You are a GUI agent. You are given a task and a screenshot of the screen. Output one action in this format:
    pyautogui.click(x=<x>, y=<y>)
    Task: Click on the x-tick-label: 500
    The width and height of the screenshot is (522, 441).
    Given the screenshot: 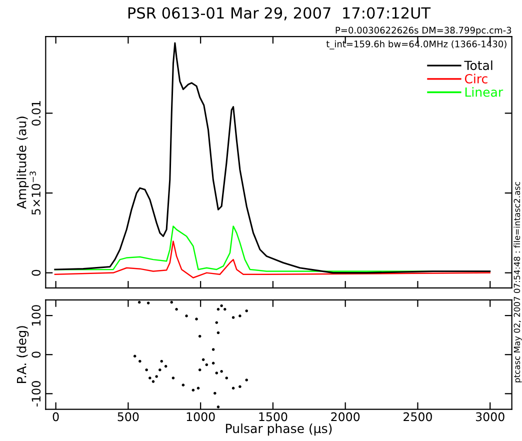 What is the action you would take?
    pyautogui.click(x=128, y=417)
    